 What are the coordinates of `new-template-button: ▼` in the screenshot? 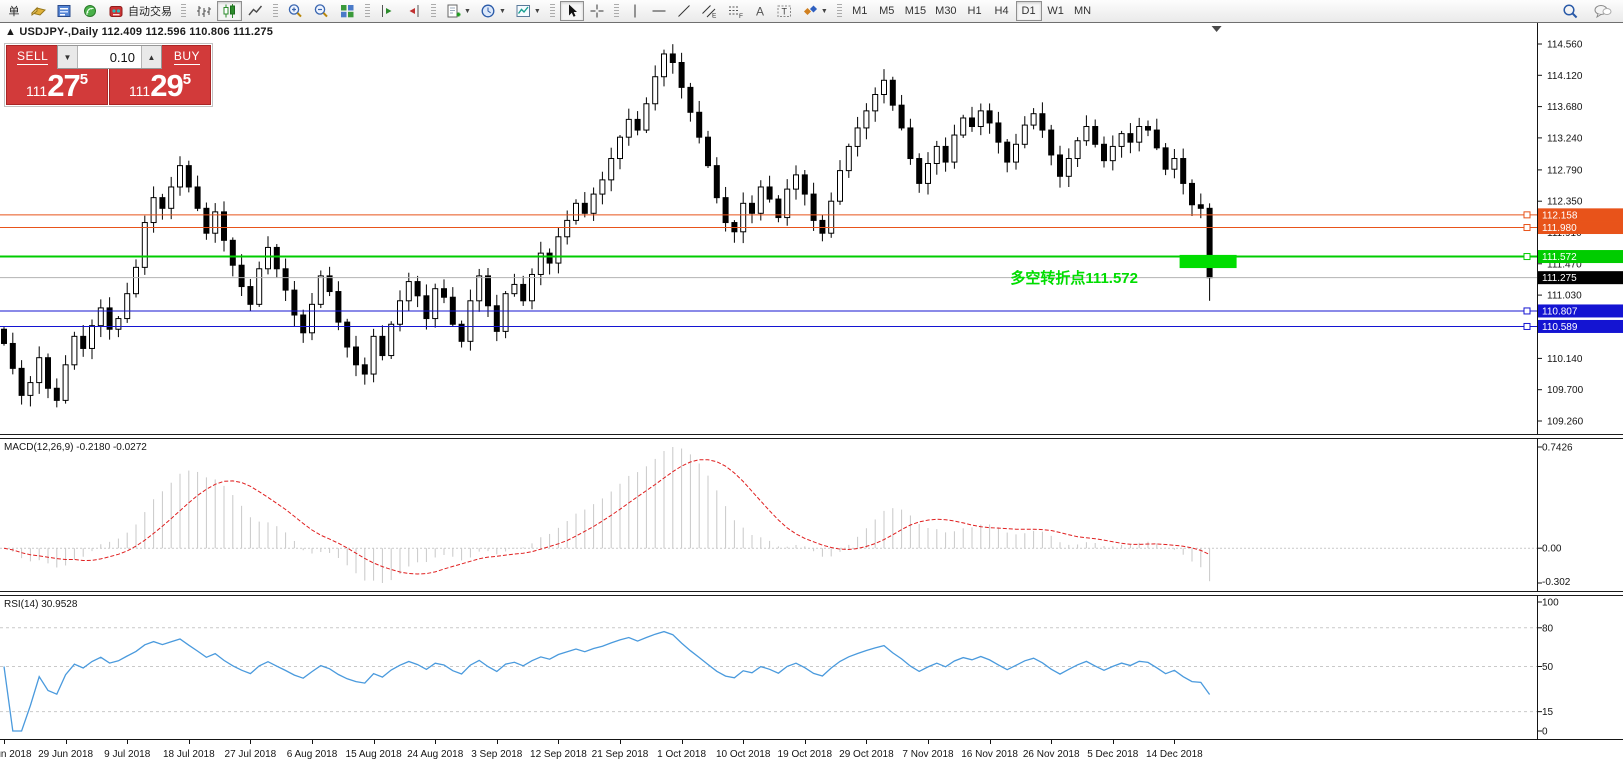 It's located at (458, 11).